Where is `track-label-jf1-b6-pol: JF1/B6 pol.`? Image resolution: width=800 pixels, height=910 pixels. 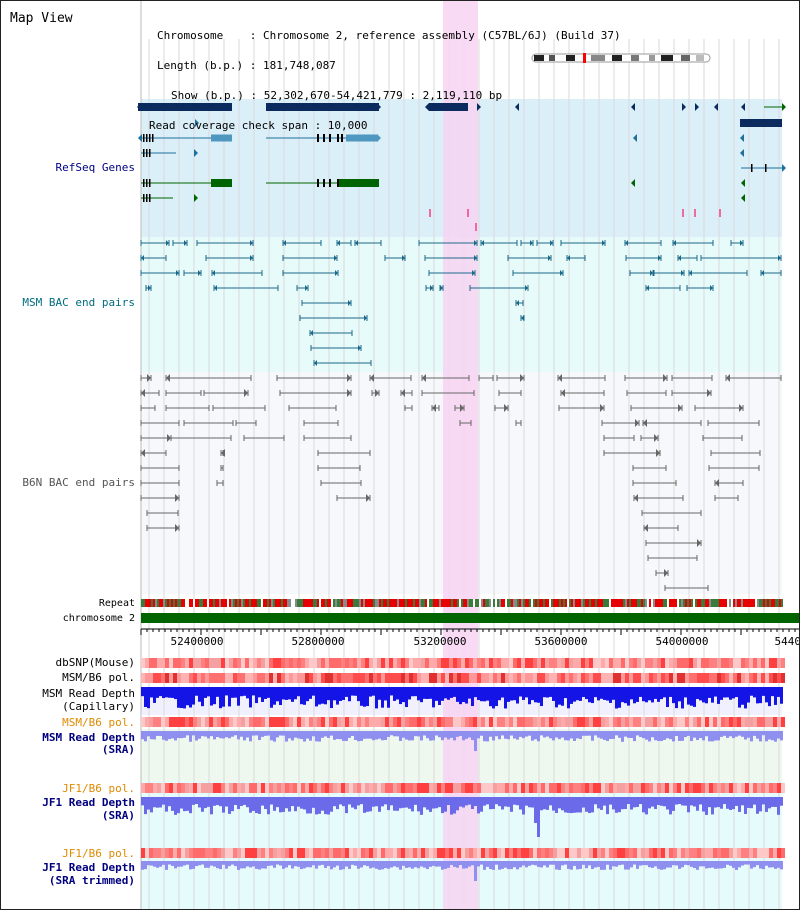
track-label-jf1-b6-pol: JF1/B6 pol. is located at coordinates (98, 788).